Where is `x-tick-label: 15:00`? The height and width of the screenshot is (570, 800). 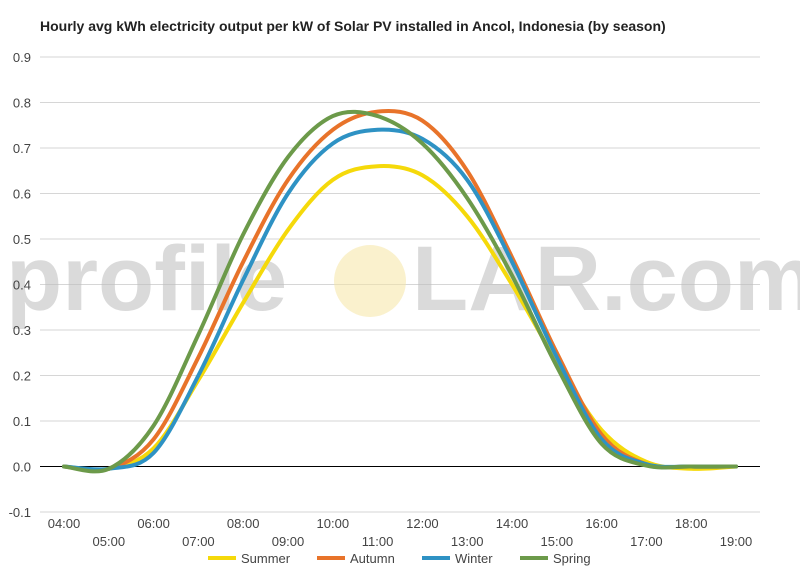
x-tick-label: 15:00 is located at coordinates (557, 541).